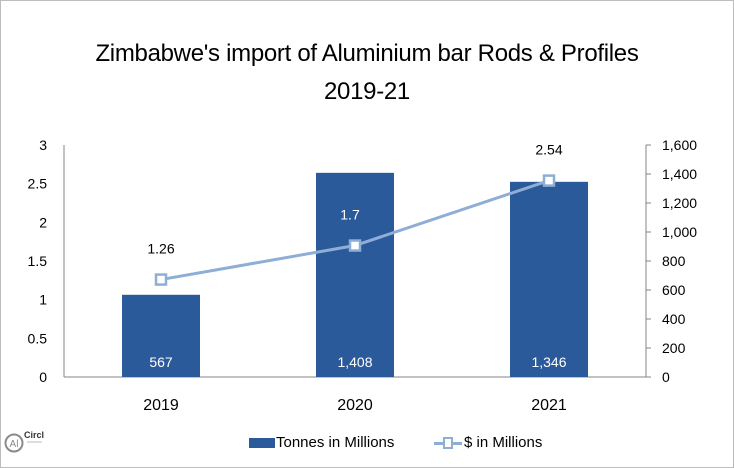 The width and height of the screenshot is (734, 468). Describe the element at coordinates (43, 145) in the screenshot. I see `left-tick-label: 3` at that location.